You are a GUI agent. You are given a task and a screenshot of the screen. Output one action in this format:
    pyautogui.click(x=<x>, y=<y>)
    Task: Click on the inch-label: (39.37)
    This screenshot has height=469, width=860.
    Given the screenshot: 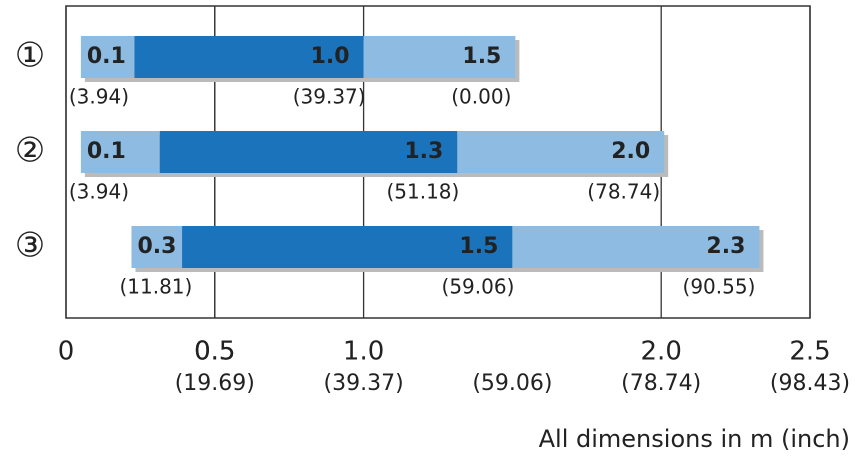 What is the action you would take?
    pyautogui.click(x=329, y=97)
    